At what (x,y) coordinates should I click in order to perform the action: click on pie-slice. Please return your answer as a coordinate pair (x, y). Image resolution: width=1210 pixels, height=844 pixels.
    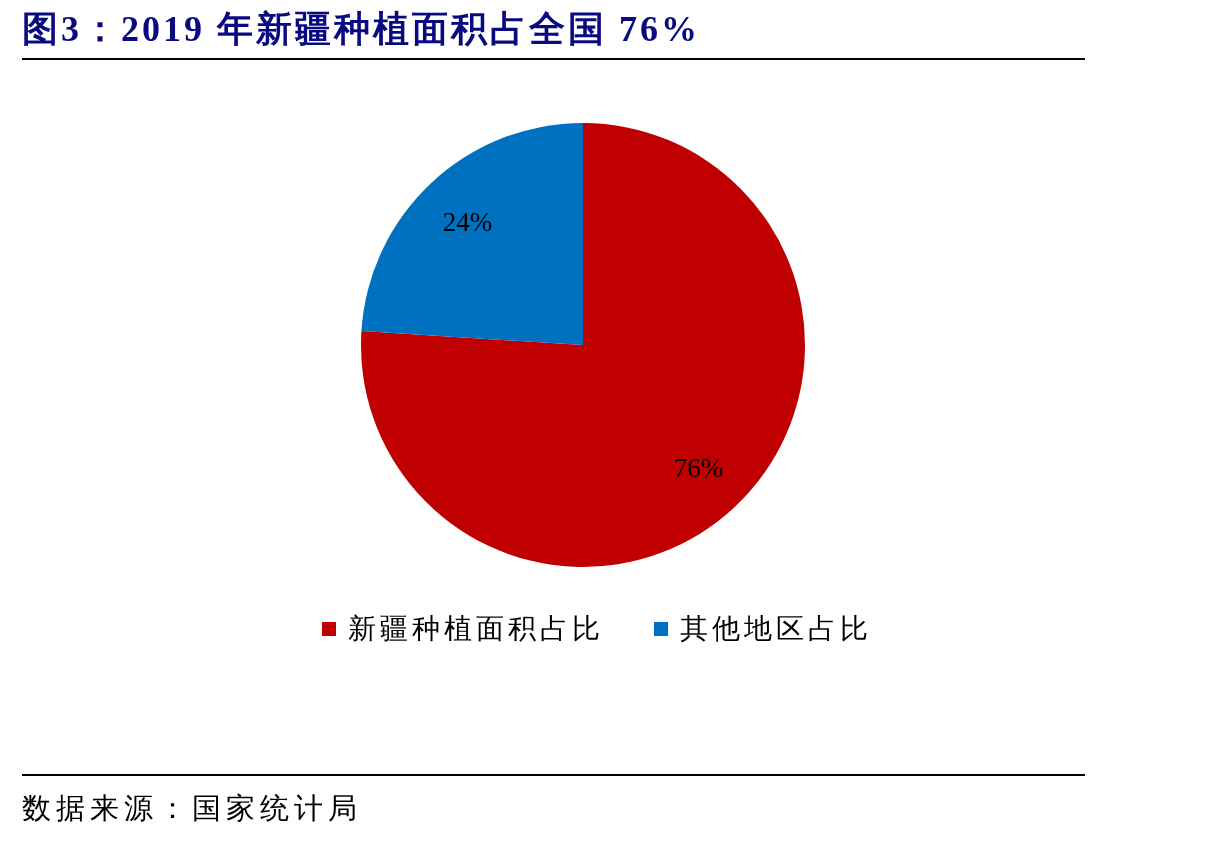
    Looking at the image, I should click on (472, 234).